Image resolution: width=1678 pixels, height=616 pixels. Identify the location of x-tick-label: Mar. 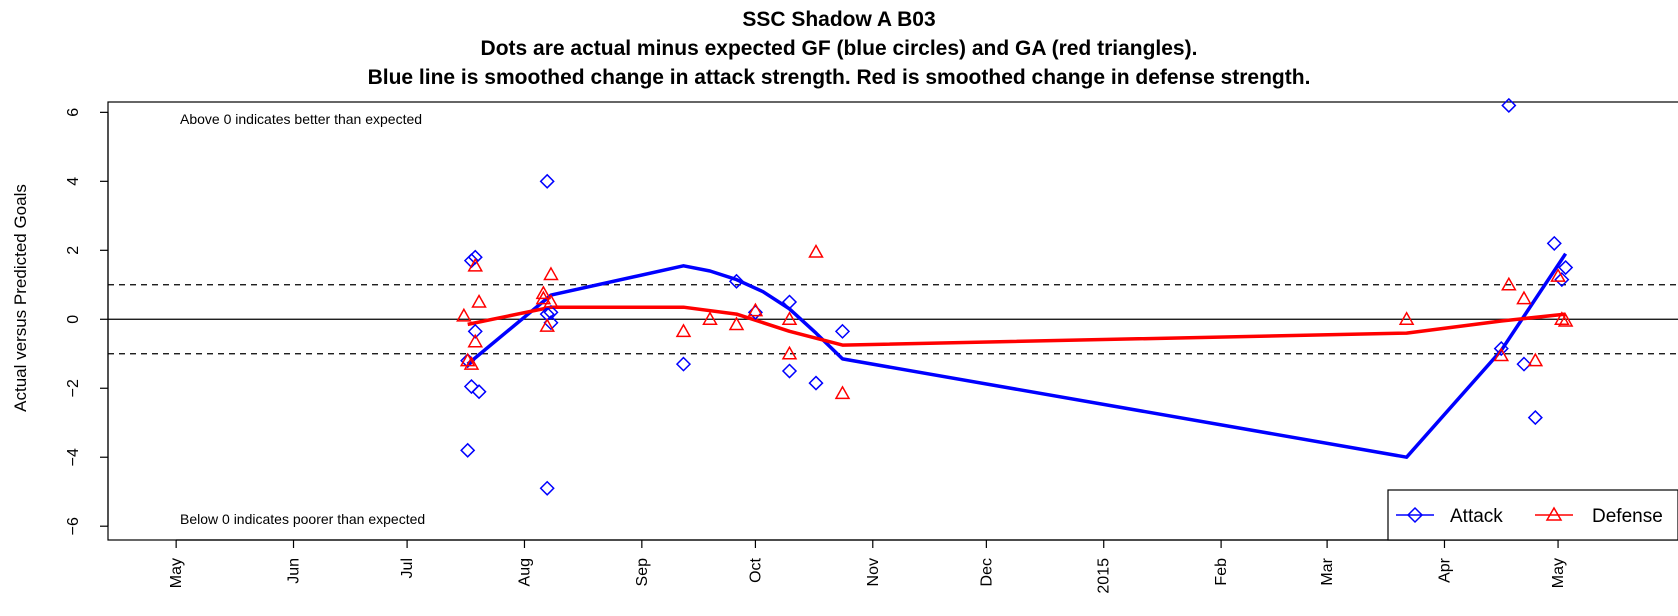
(1327, 571).